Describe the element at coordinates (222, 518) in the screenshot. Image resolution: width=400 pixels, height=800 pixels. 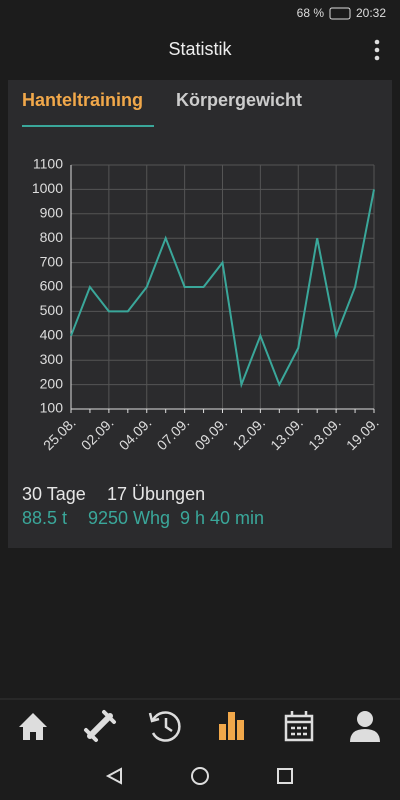
I see `stat: 9 h 40 min` at that location.